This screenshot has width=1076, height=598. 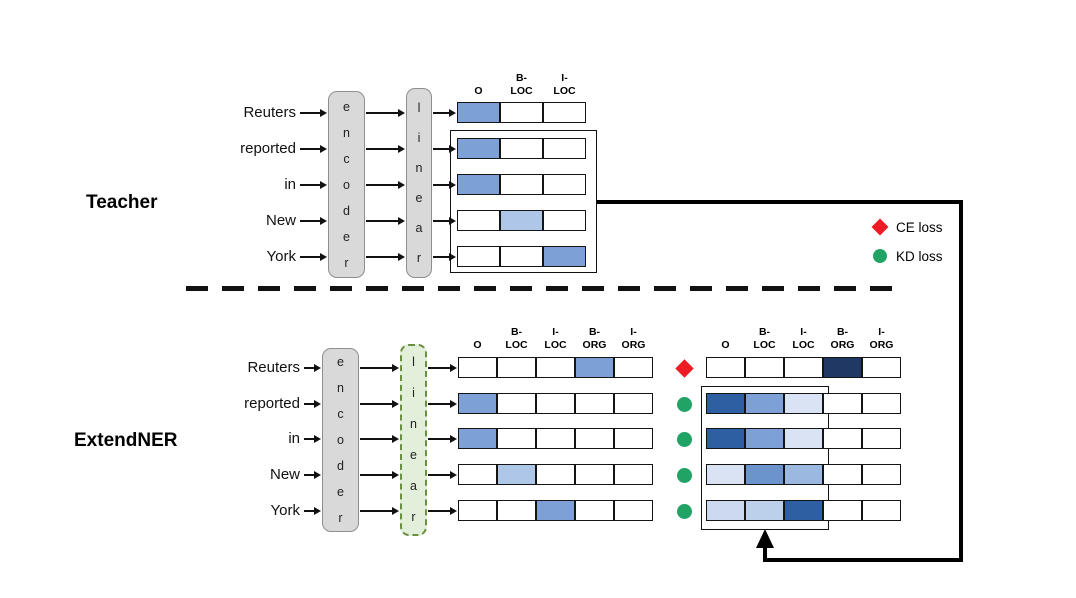 I want to click on input-word: in, so click(x=290, y=184).